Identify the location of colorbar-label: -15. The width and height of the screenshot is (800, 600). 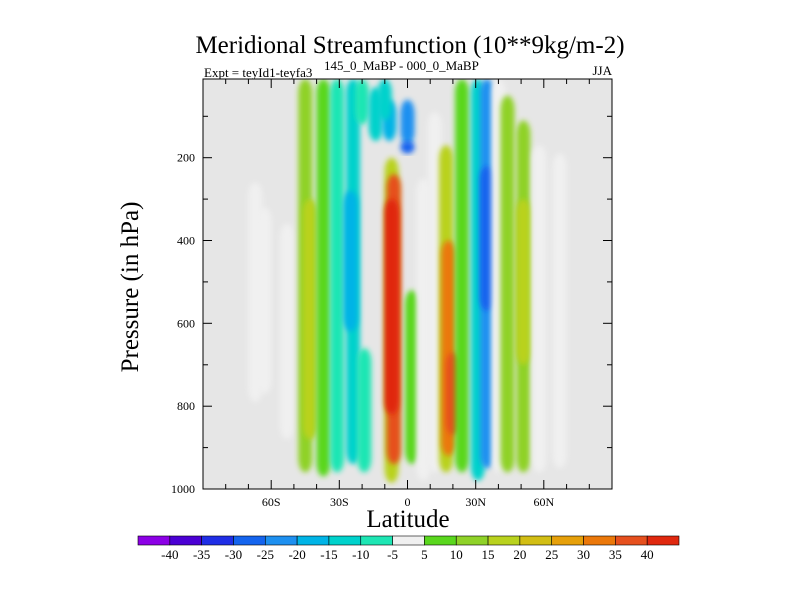
(328, 554).